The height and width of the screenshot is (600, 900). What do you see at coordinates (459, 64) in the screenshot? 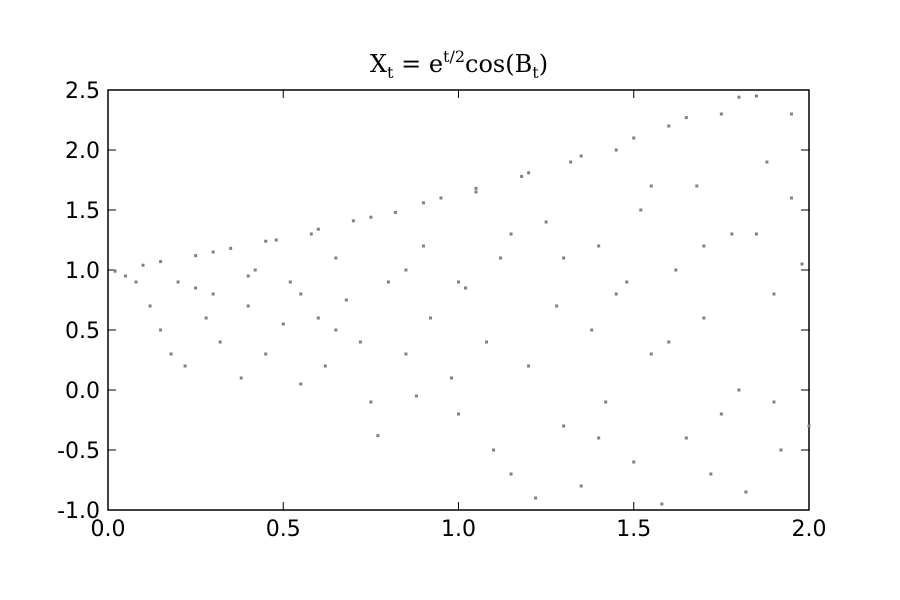
I see `chart-title: Xt​ = et/2​cos(Bt​)` at bounding box center [459, 64].